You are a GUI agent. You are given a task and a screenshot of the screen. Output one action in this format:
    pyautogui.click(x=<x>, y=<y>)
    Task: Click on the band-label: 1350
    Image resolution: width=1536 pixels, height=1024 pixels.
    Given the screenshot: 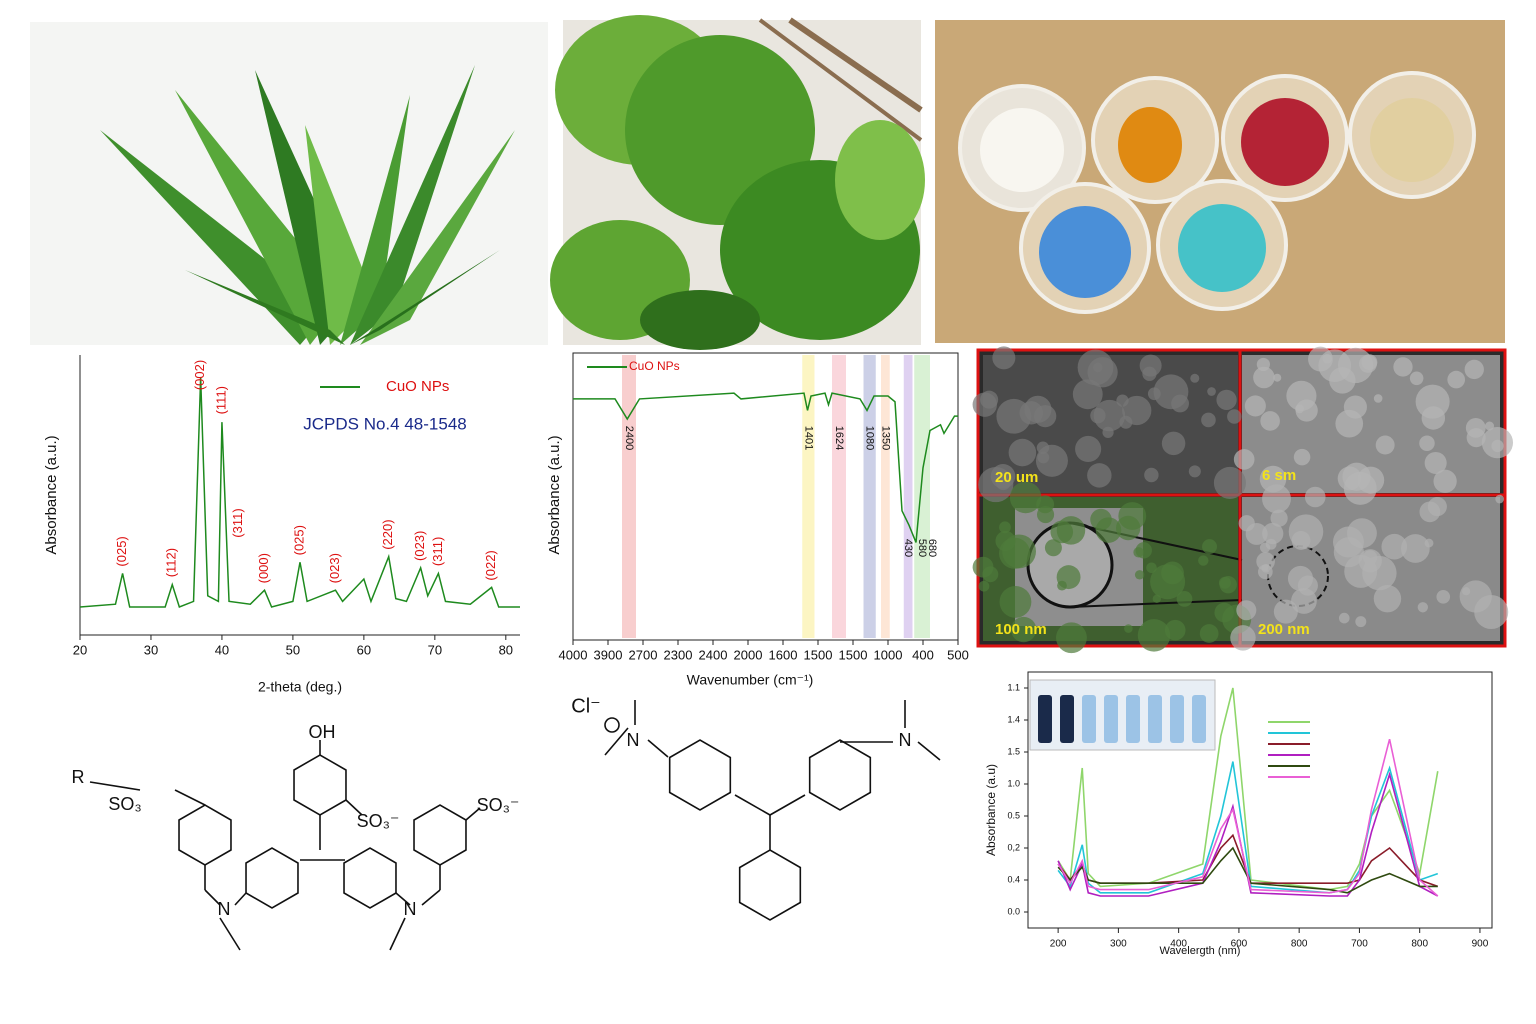 What is the action you would take?
    pyautogui.click(x=885, y=438)
    